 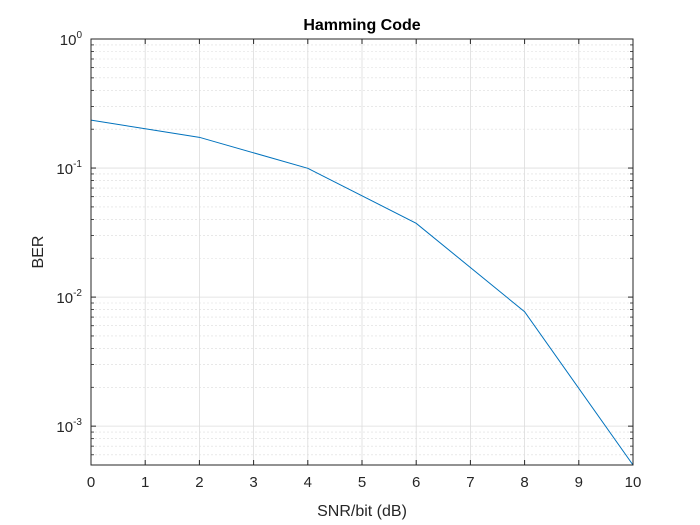 What do you see at coordinates (91, 482) in the screenshot?
I see `x-tick-label: 0` at bounding box center [91, 482].